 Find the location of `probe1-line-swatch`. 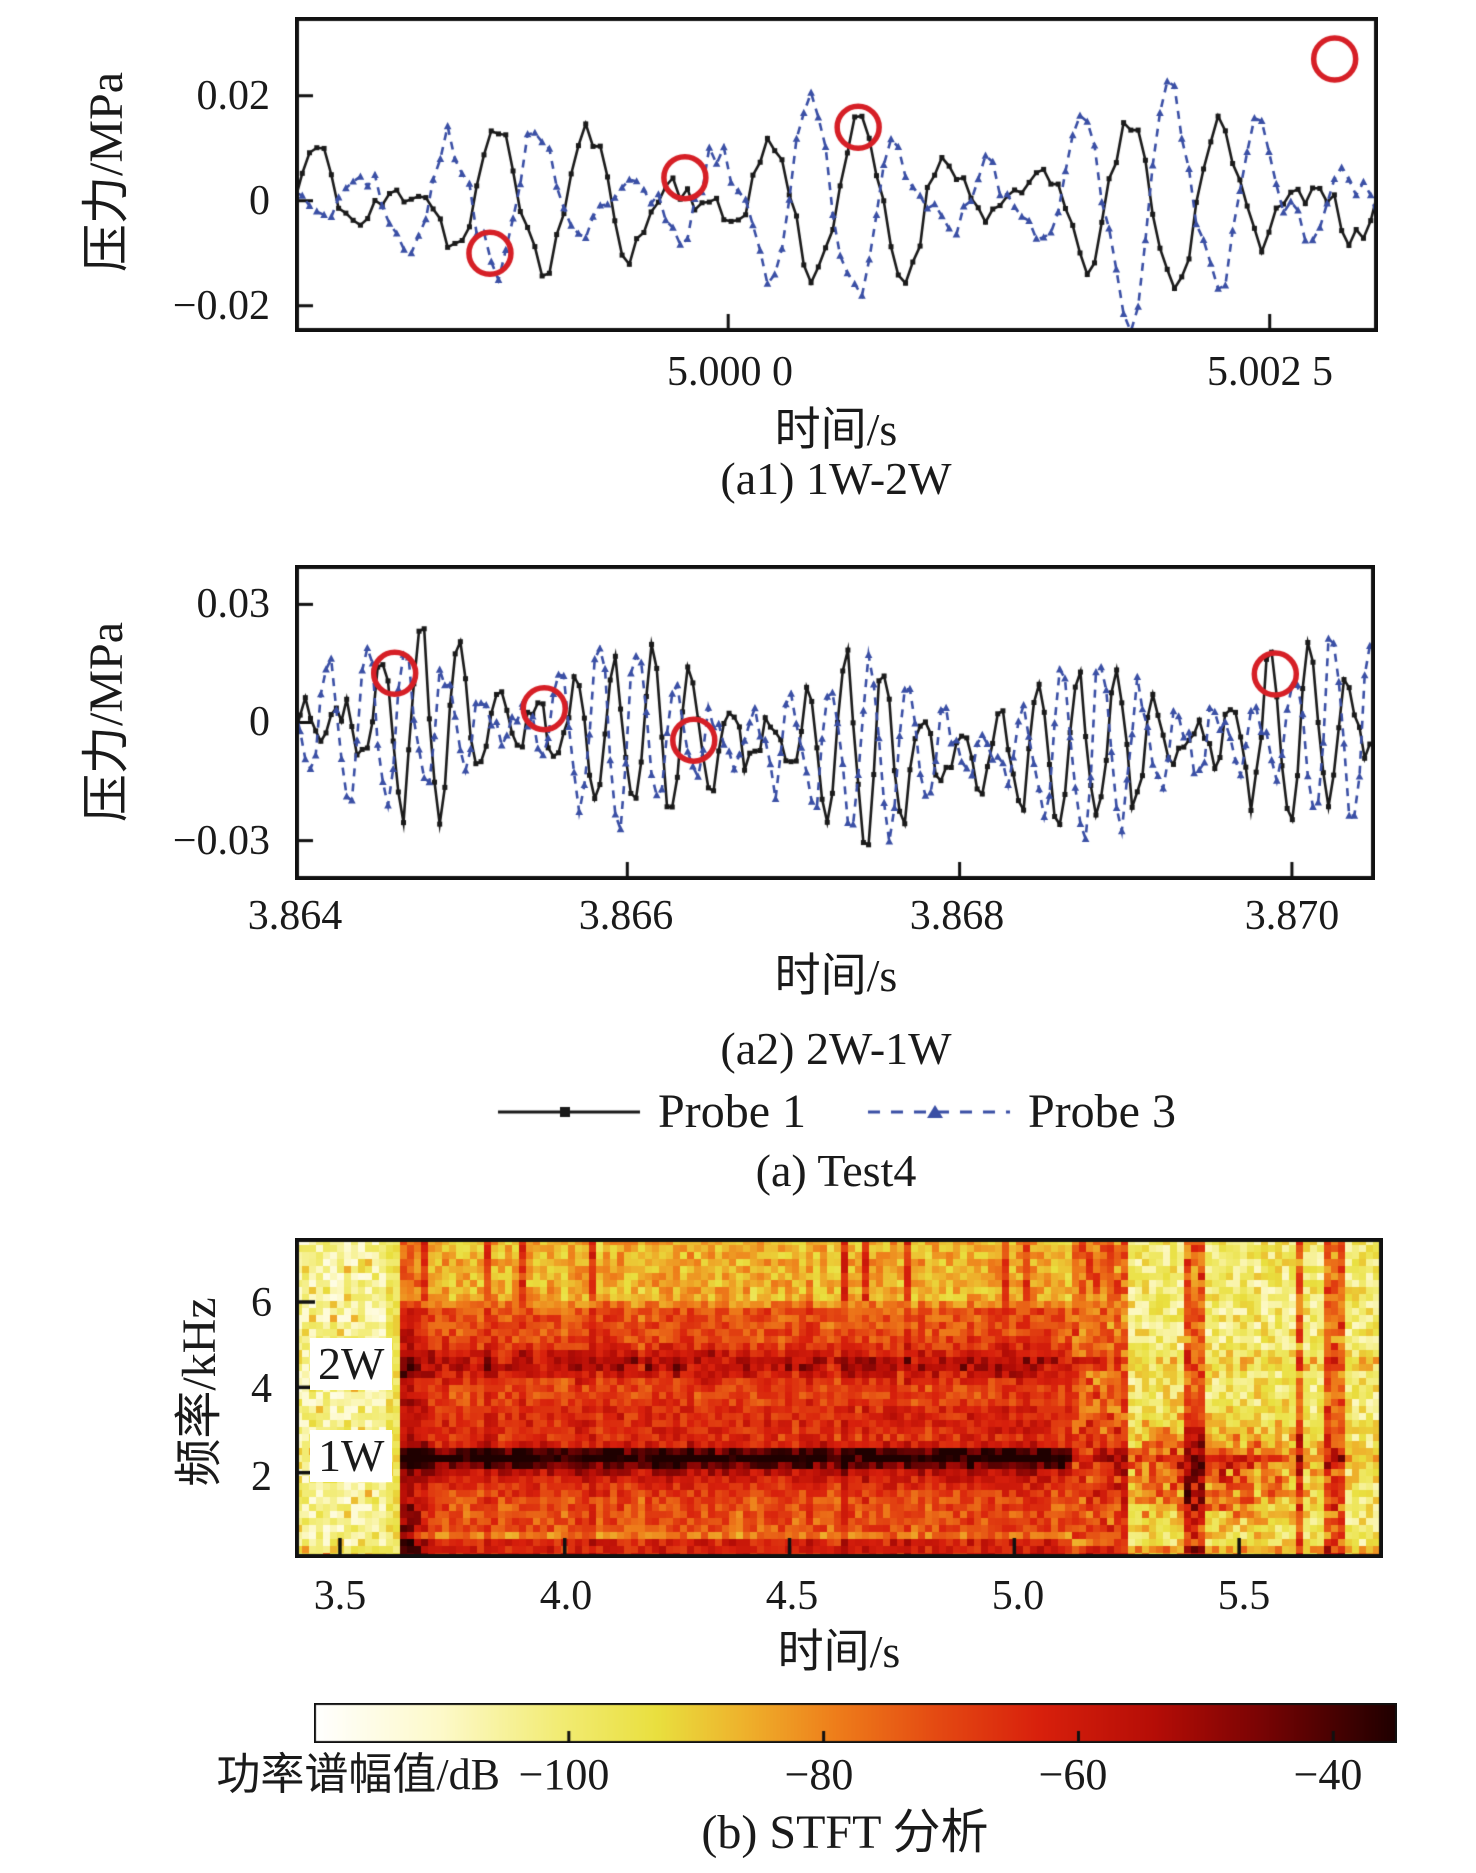

probe1-line-swatch is located at coordinates (569, 1112).